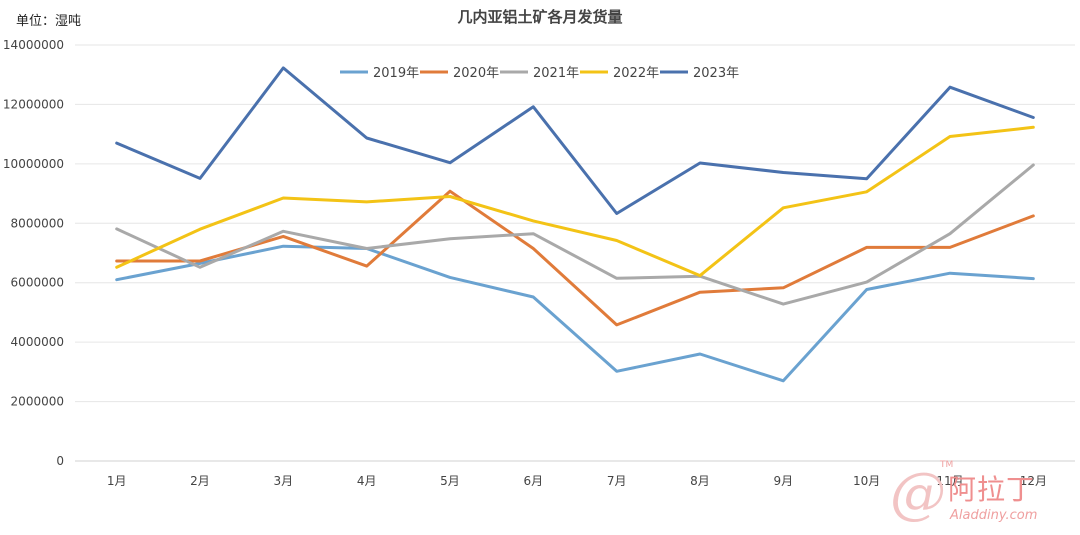 Image resolution: width=1080 pixels, height=535 pixels. What do you see at coordinates (49, 21) in the screenshot?
I see `unit-label: 单位：湿吨` at bounding box center [49, 21].